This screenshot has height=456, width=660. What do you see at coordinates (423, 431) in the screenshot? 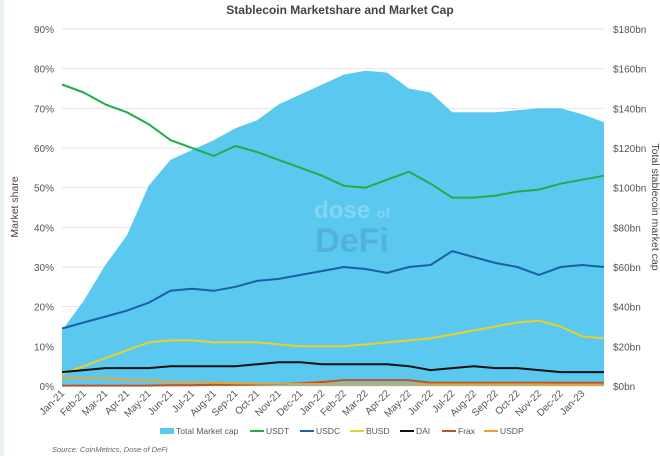
I see `legend-label-dai: DAI` at bounding box center [423, 431].